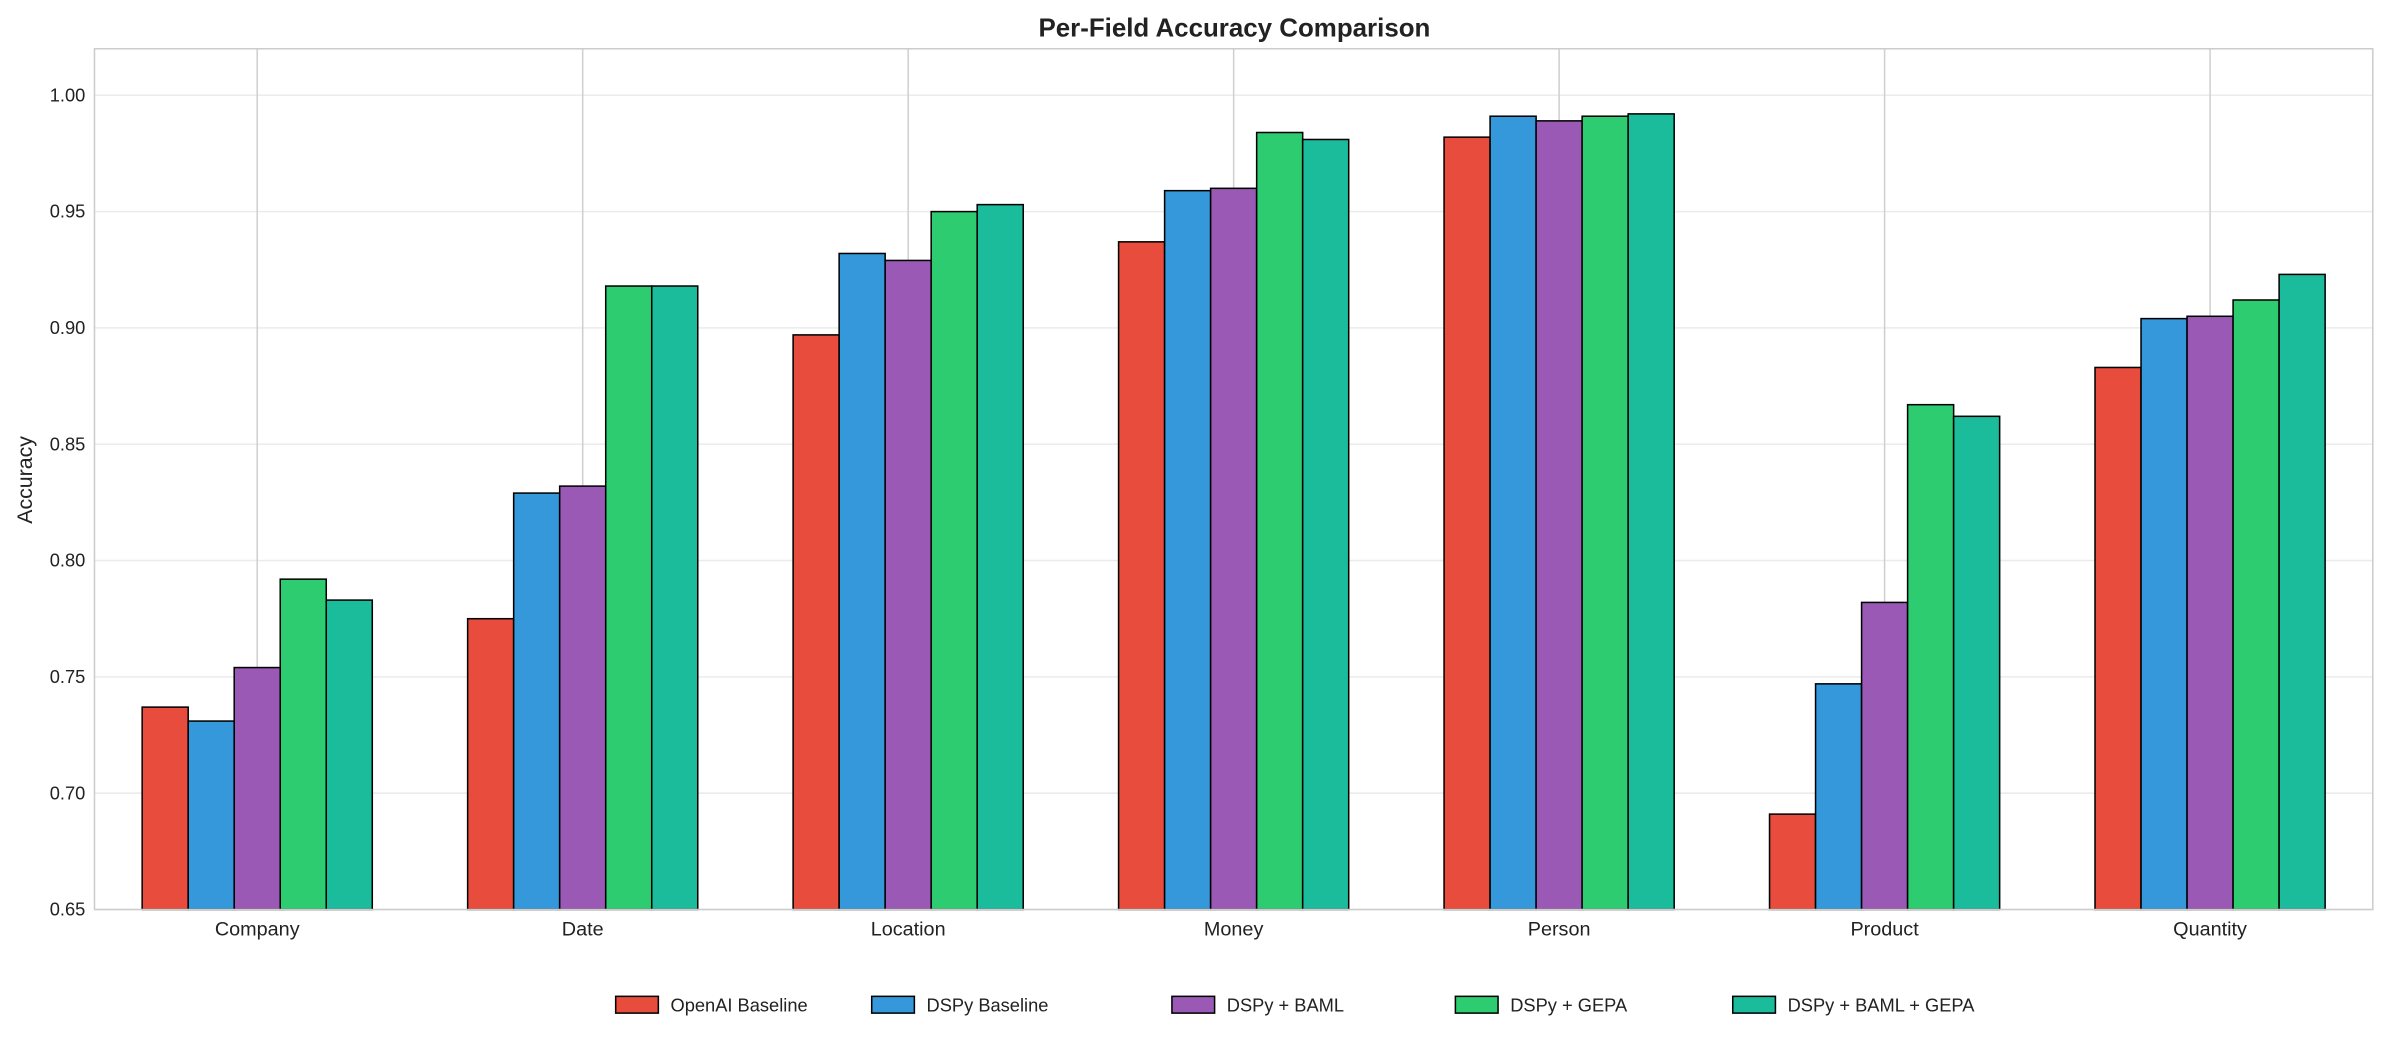 This screenshot has height=1039, width=2385. I want to click on bar-dspy-baseline-person, so click(1513, 513).